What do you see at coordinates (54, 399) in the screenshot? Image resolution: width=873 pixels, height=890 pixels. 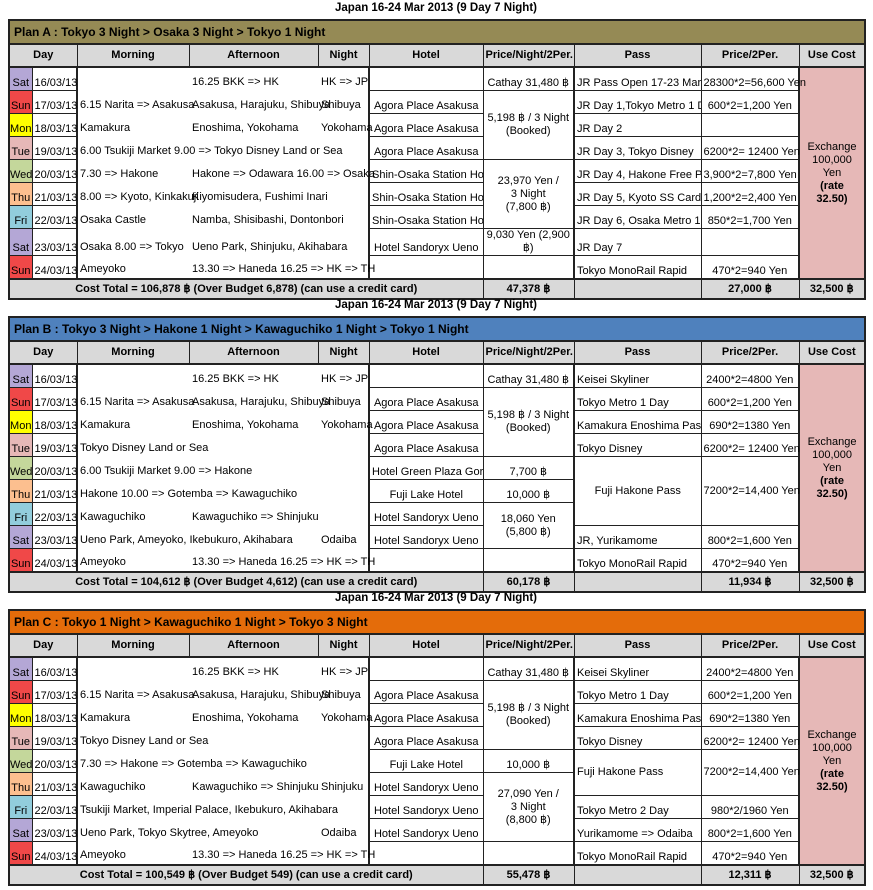 I see `date-cell: 17/03/13` at bounding box center [54, 399].